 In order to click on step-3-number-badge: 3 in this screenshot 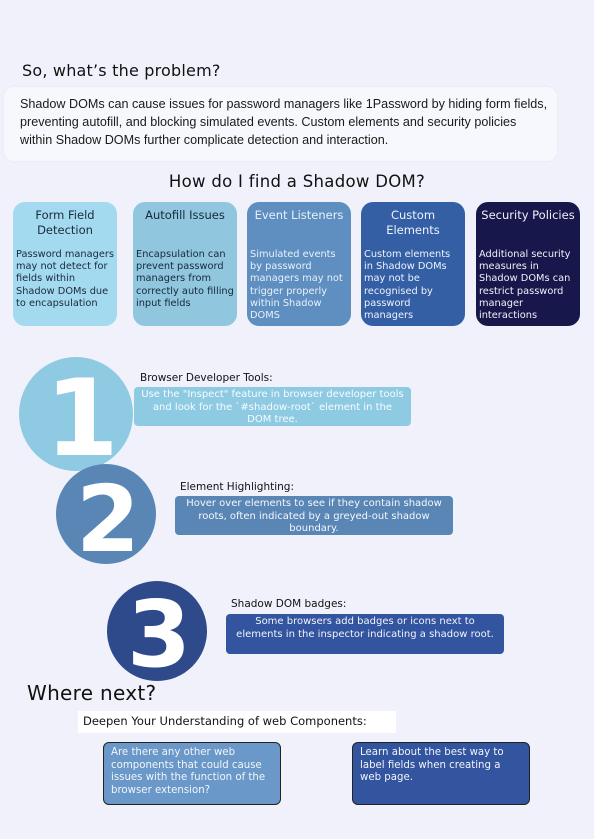, I will do `click(157, 631)`.